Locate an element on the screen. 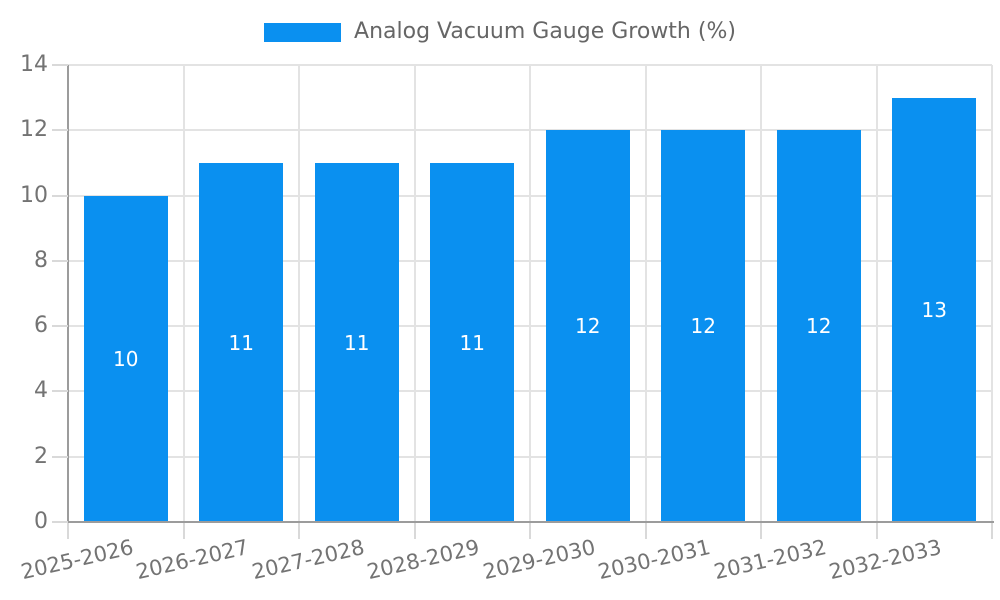 The width and height of the screenshot is (1000, 600). legend-swatch is located at coordinates (303, 32).